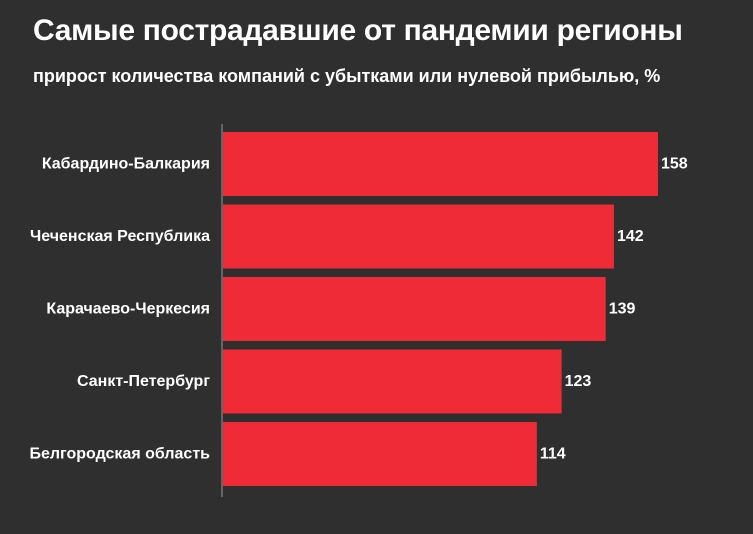 The width and height of the screenshot is (753, 534). I want to click on value-label-3: 139, so click(622, 309).